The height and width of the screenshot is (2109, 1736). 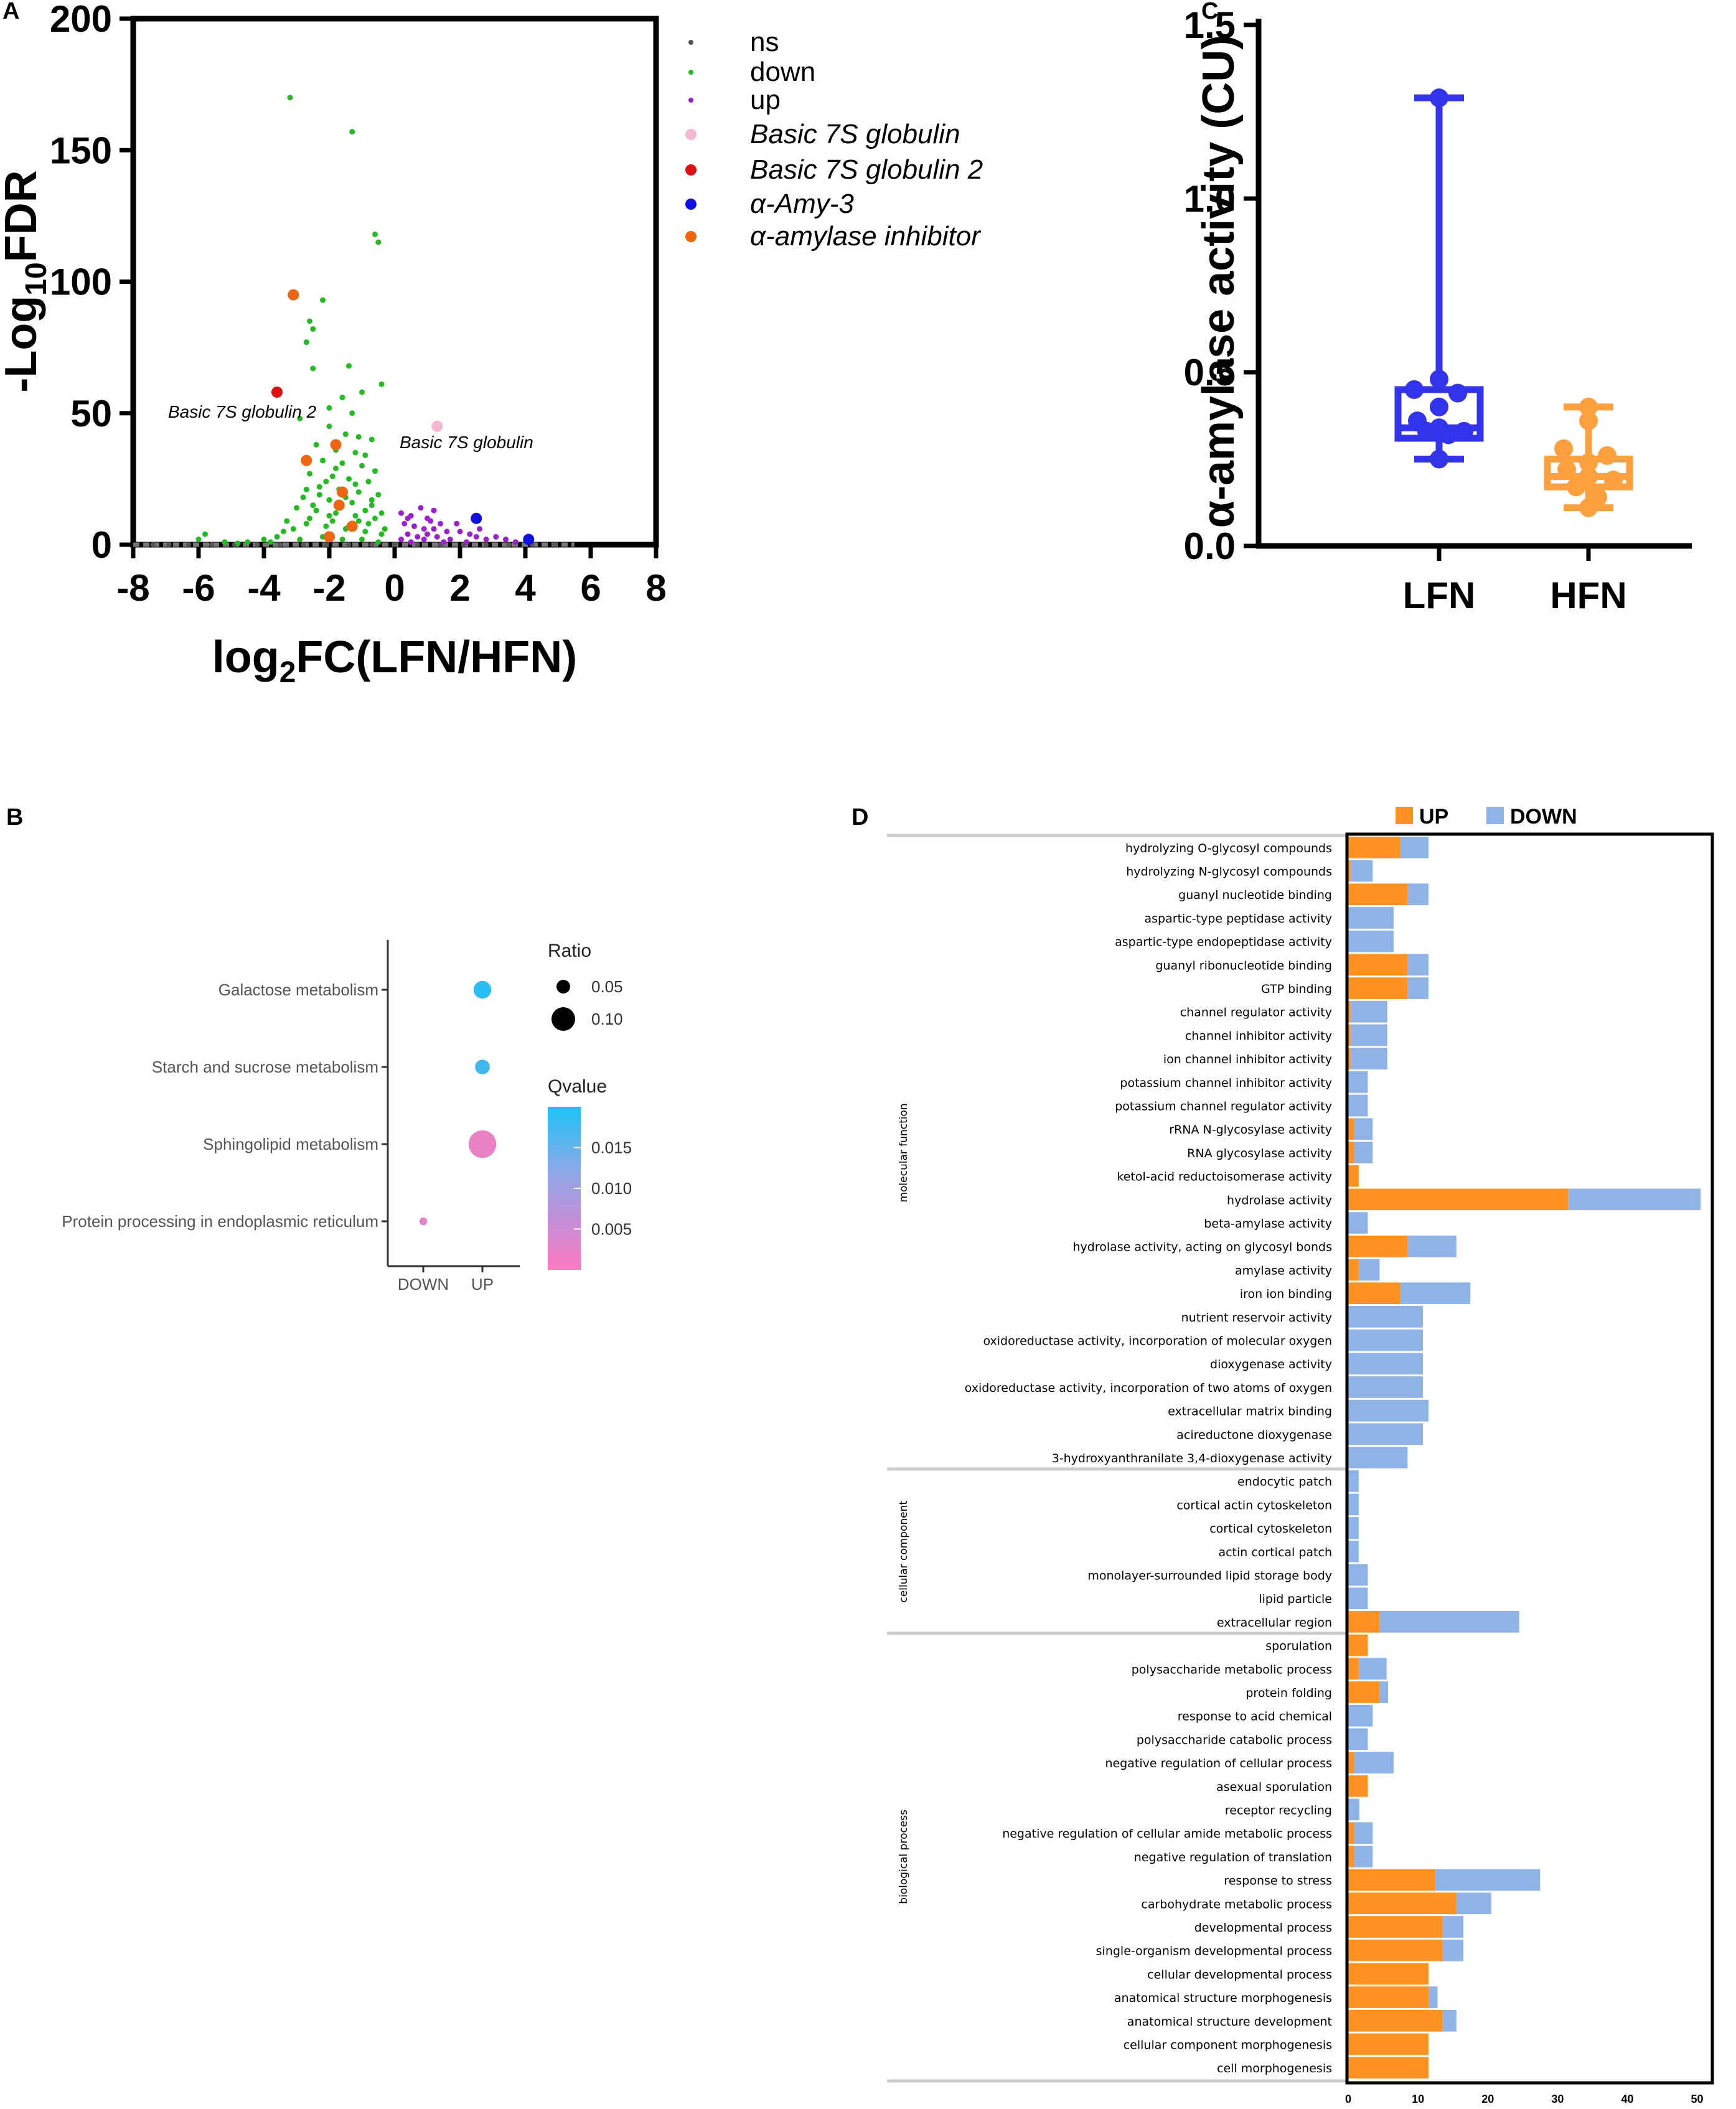 I want to click on go-xtick-label: 10, so click(x=1418, y=2099).